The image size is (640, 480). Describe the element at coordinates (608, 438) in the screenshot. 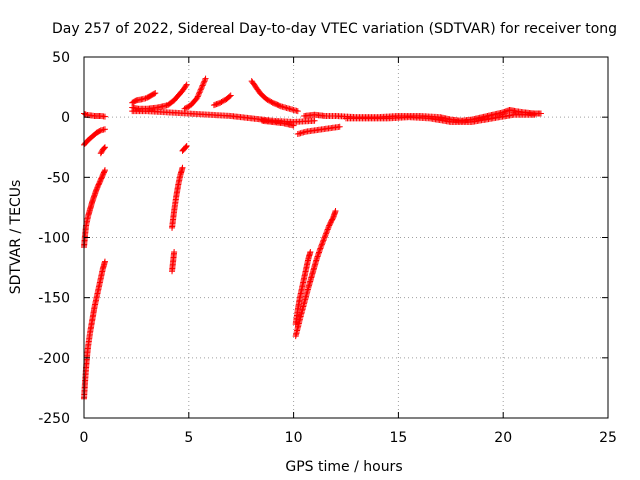

I see `x-tick-label: 25` at that location.